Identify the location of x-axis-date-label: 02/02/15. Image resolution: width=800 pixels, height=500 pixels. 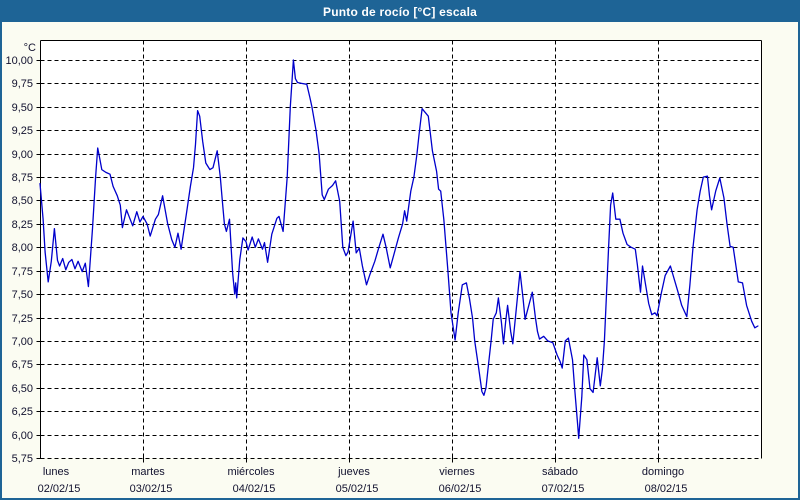
(59, 489).